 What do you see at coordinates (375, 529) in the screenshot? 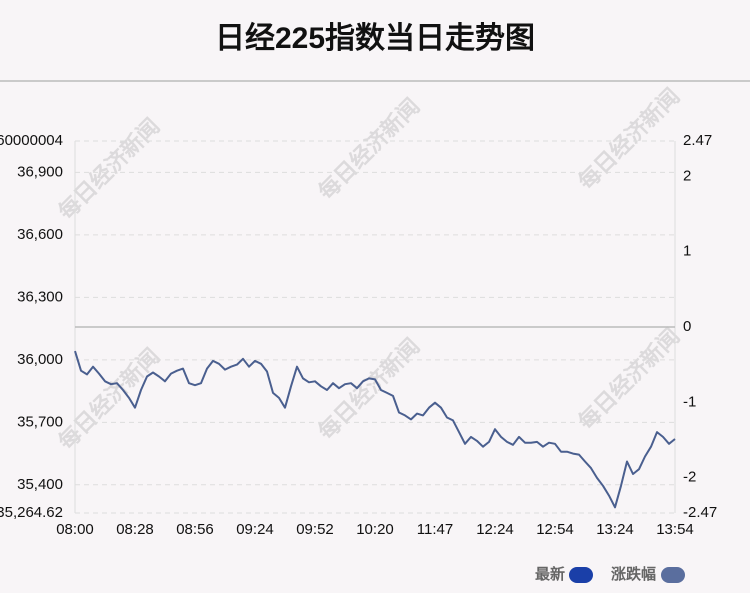
I see `x-tick-label: 10:20` at bounding box center [375, 529].